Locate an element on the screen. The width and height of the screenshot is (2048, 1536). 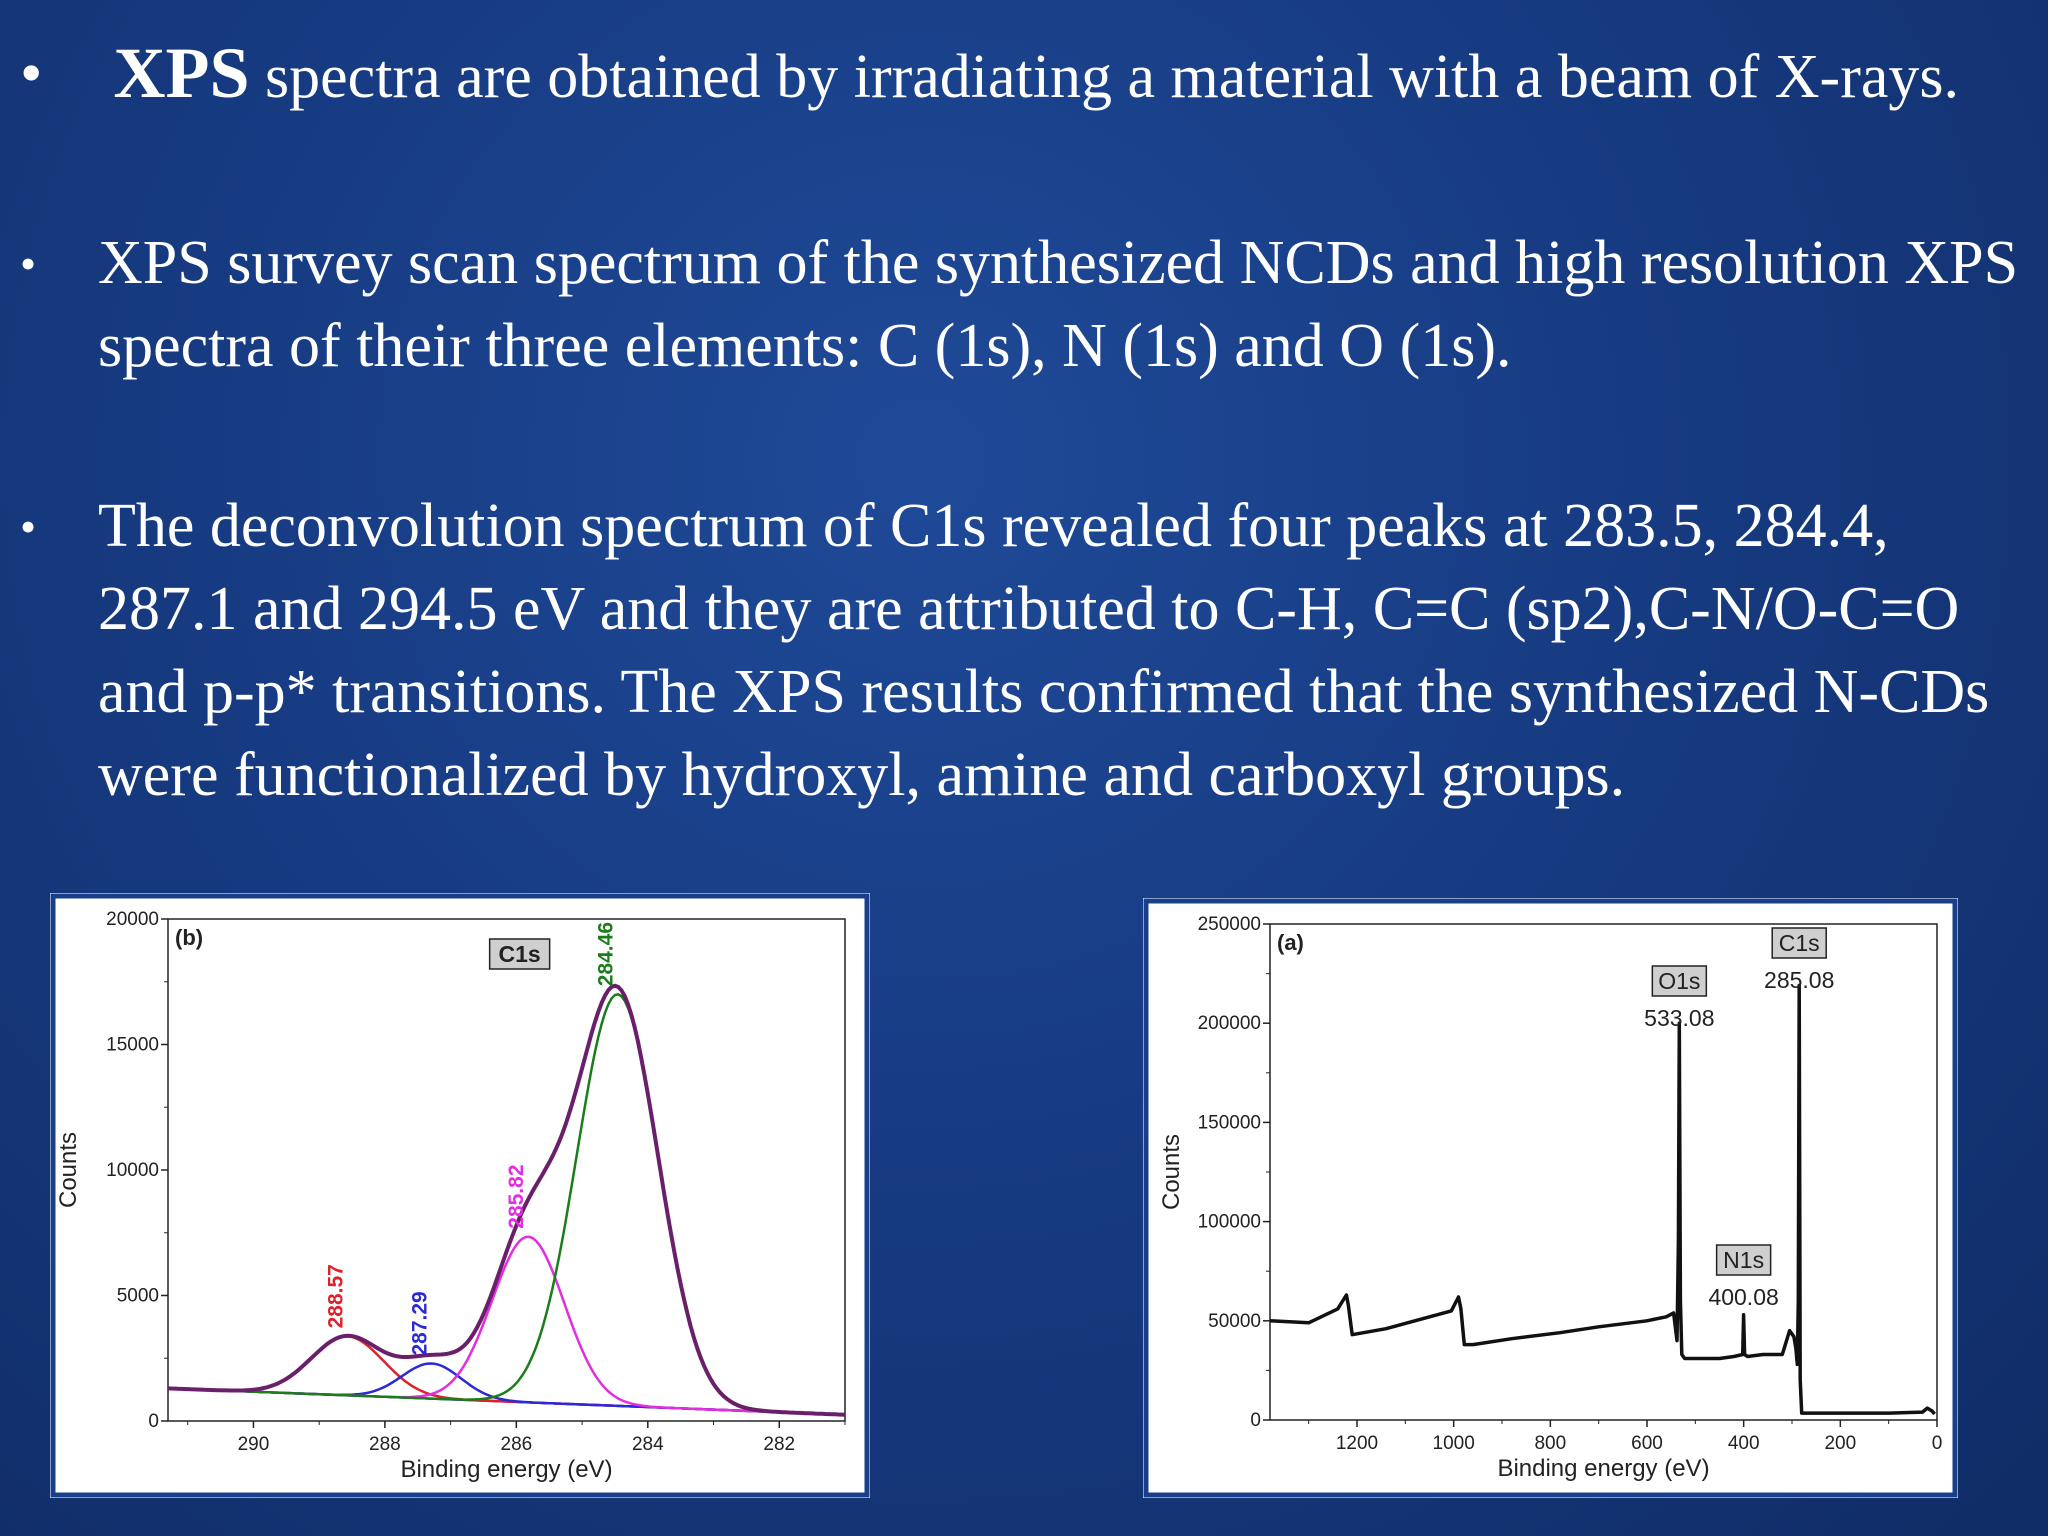
survey-peak-box-label: C1s is located at coordinates (1799, 943).